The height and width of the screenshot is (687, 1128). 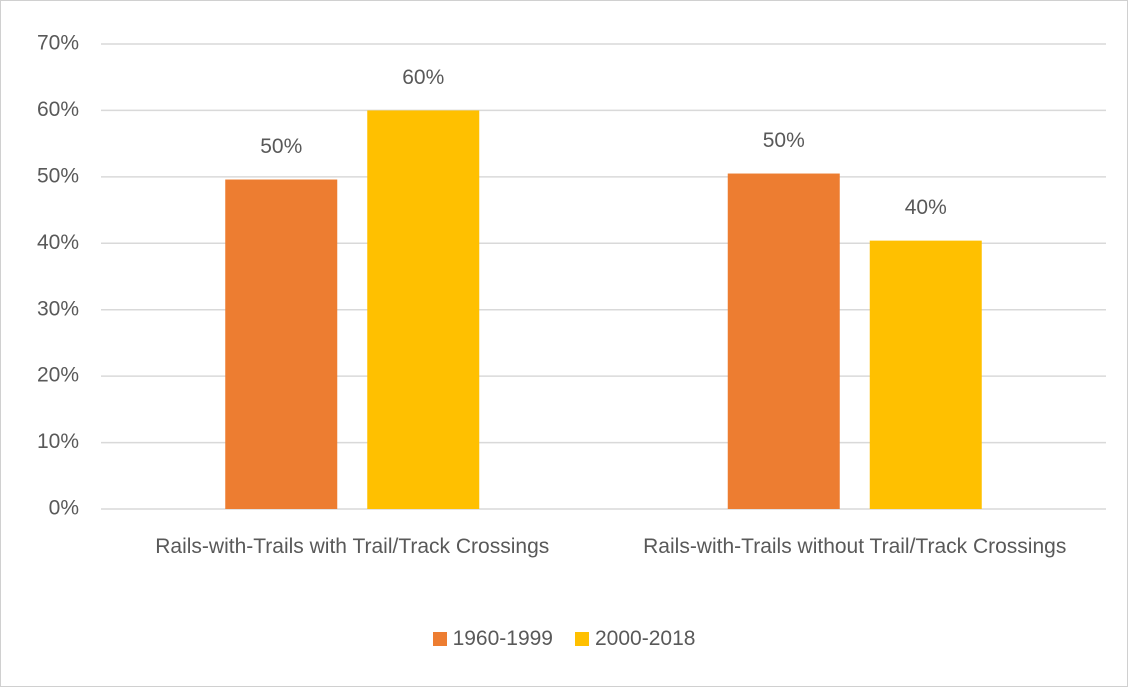 I want to click on data-label: 60%, so click(x=423, y=77).